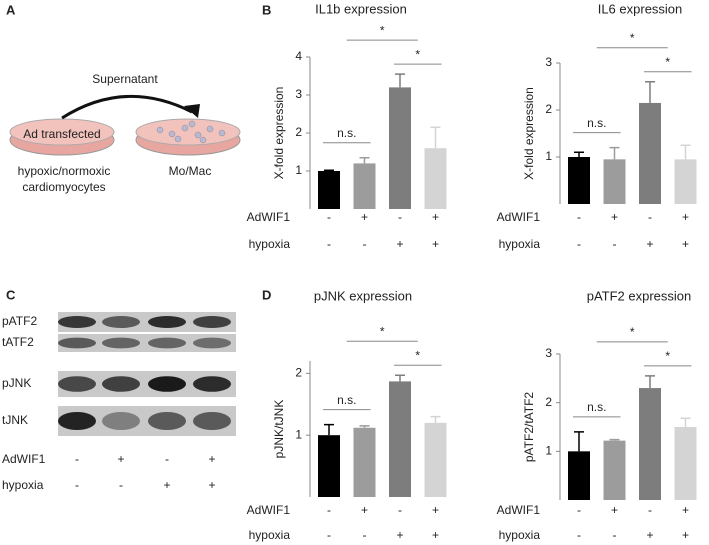 This screenshot has width=709, height=545. Describe the element at coordinates (125, 79) in the screenshot. I see `arrow-label: Supernatant` at that location.